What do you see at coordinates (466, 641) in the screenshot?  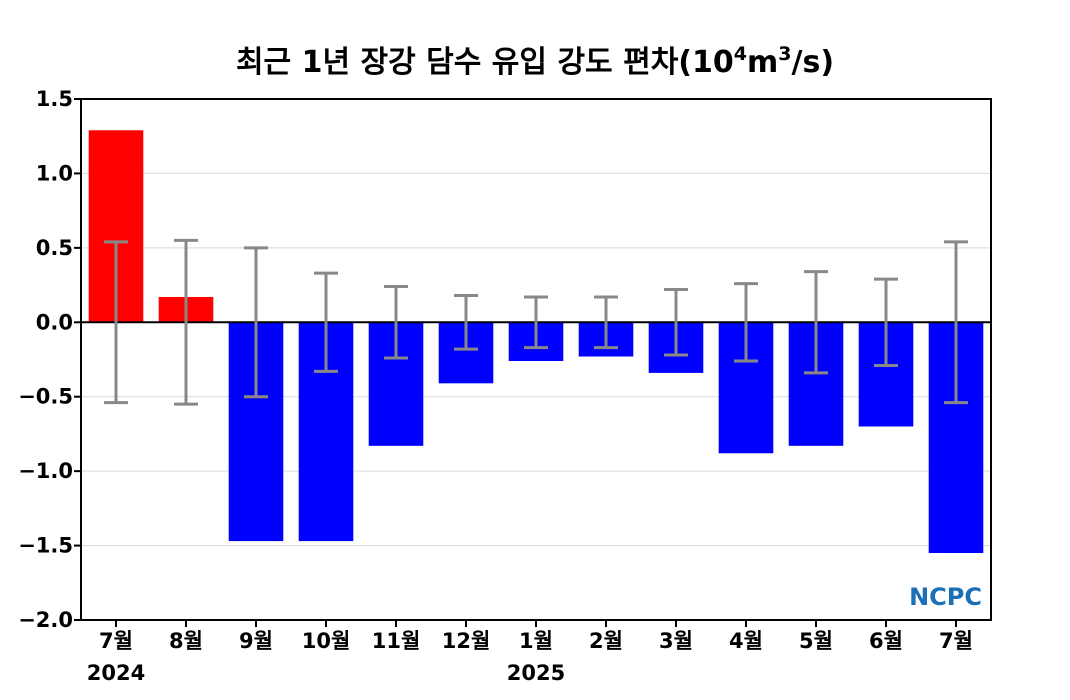 I see `x-tick-label: 12월` at bounding box center [466, 641].